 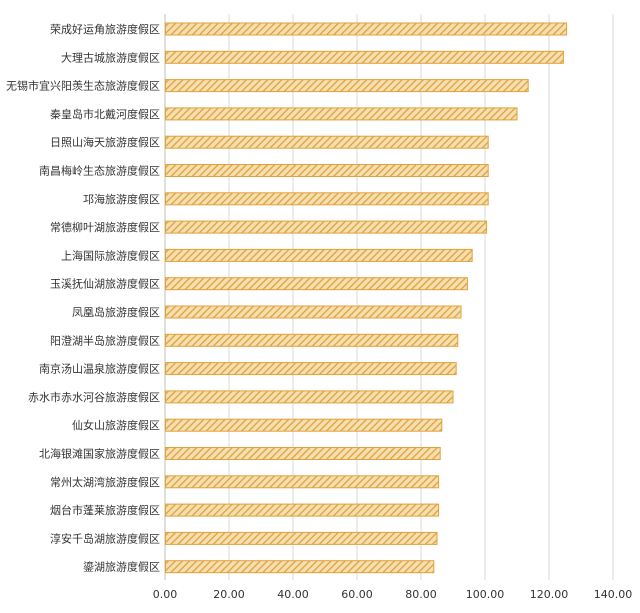 I want to click on category-label: 仙女山旅游度假区, so click(x=116, y=425).